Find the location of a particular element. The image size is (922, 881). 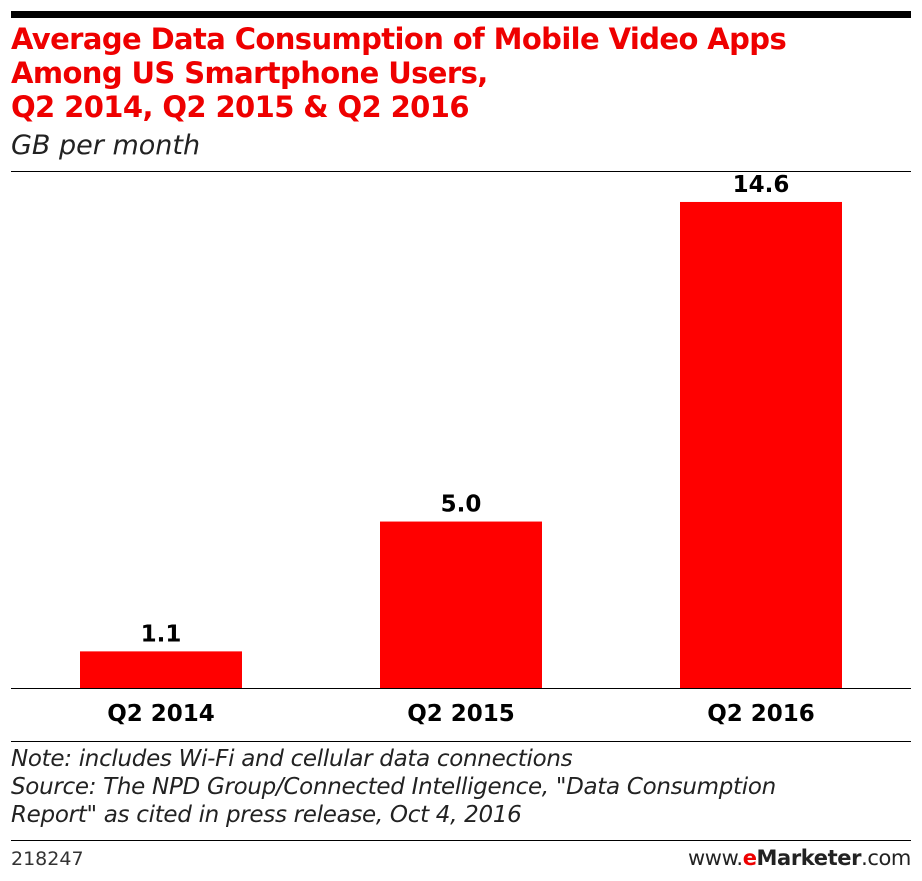

header-divider is located at coordinates (461, 171).